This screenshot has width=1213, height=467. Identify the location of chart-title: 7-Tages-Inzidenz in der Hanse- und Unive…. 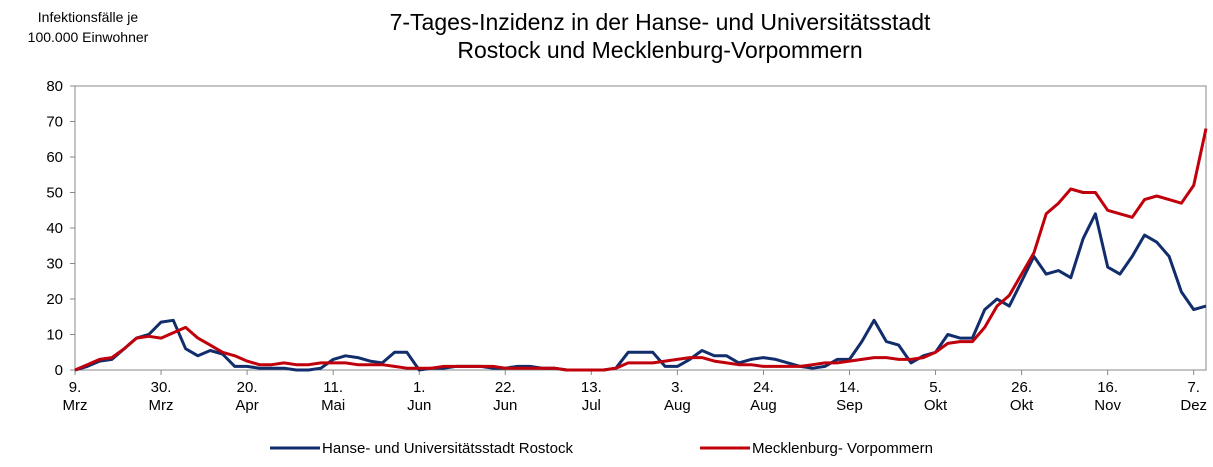
(660, 36).